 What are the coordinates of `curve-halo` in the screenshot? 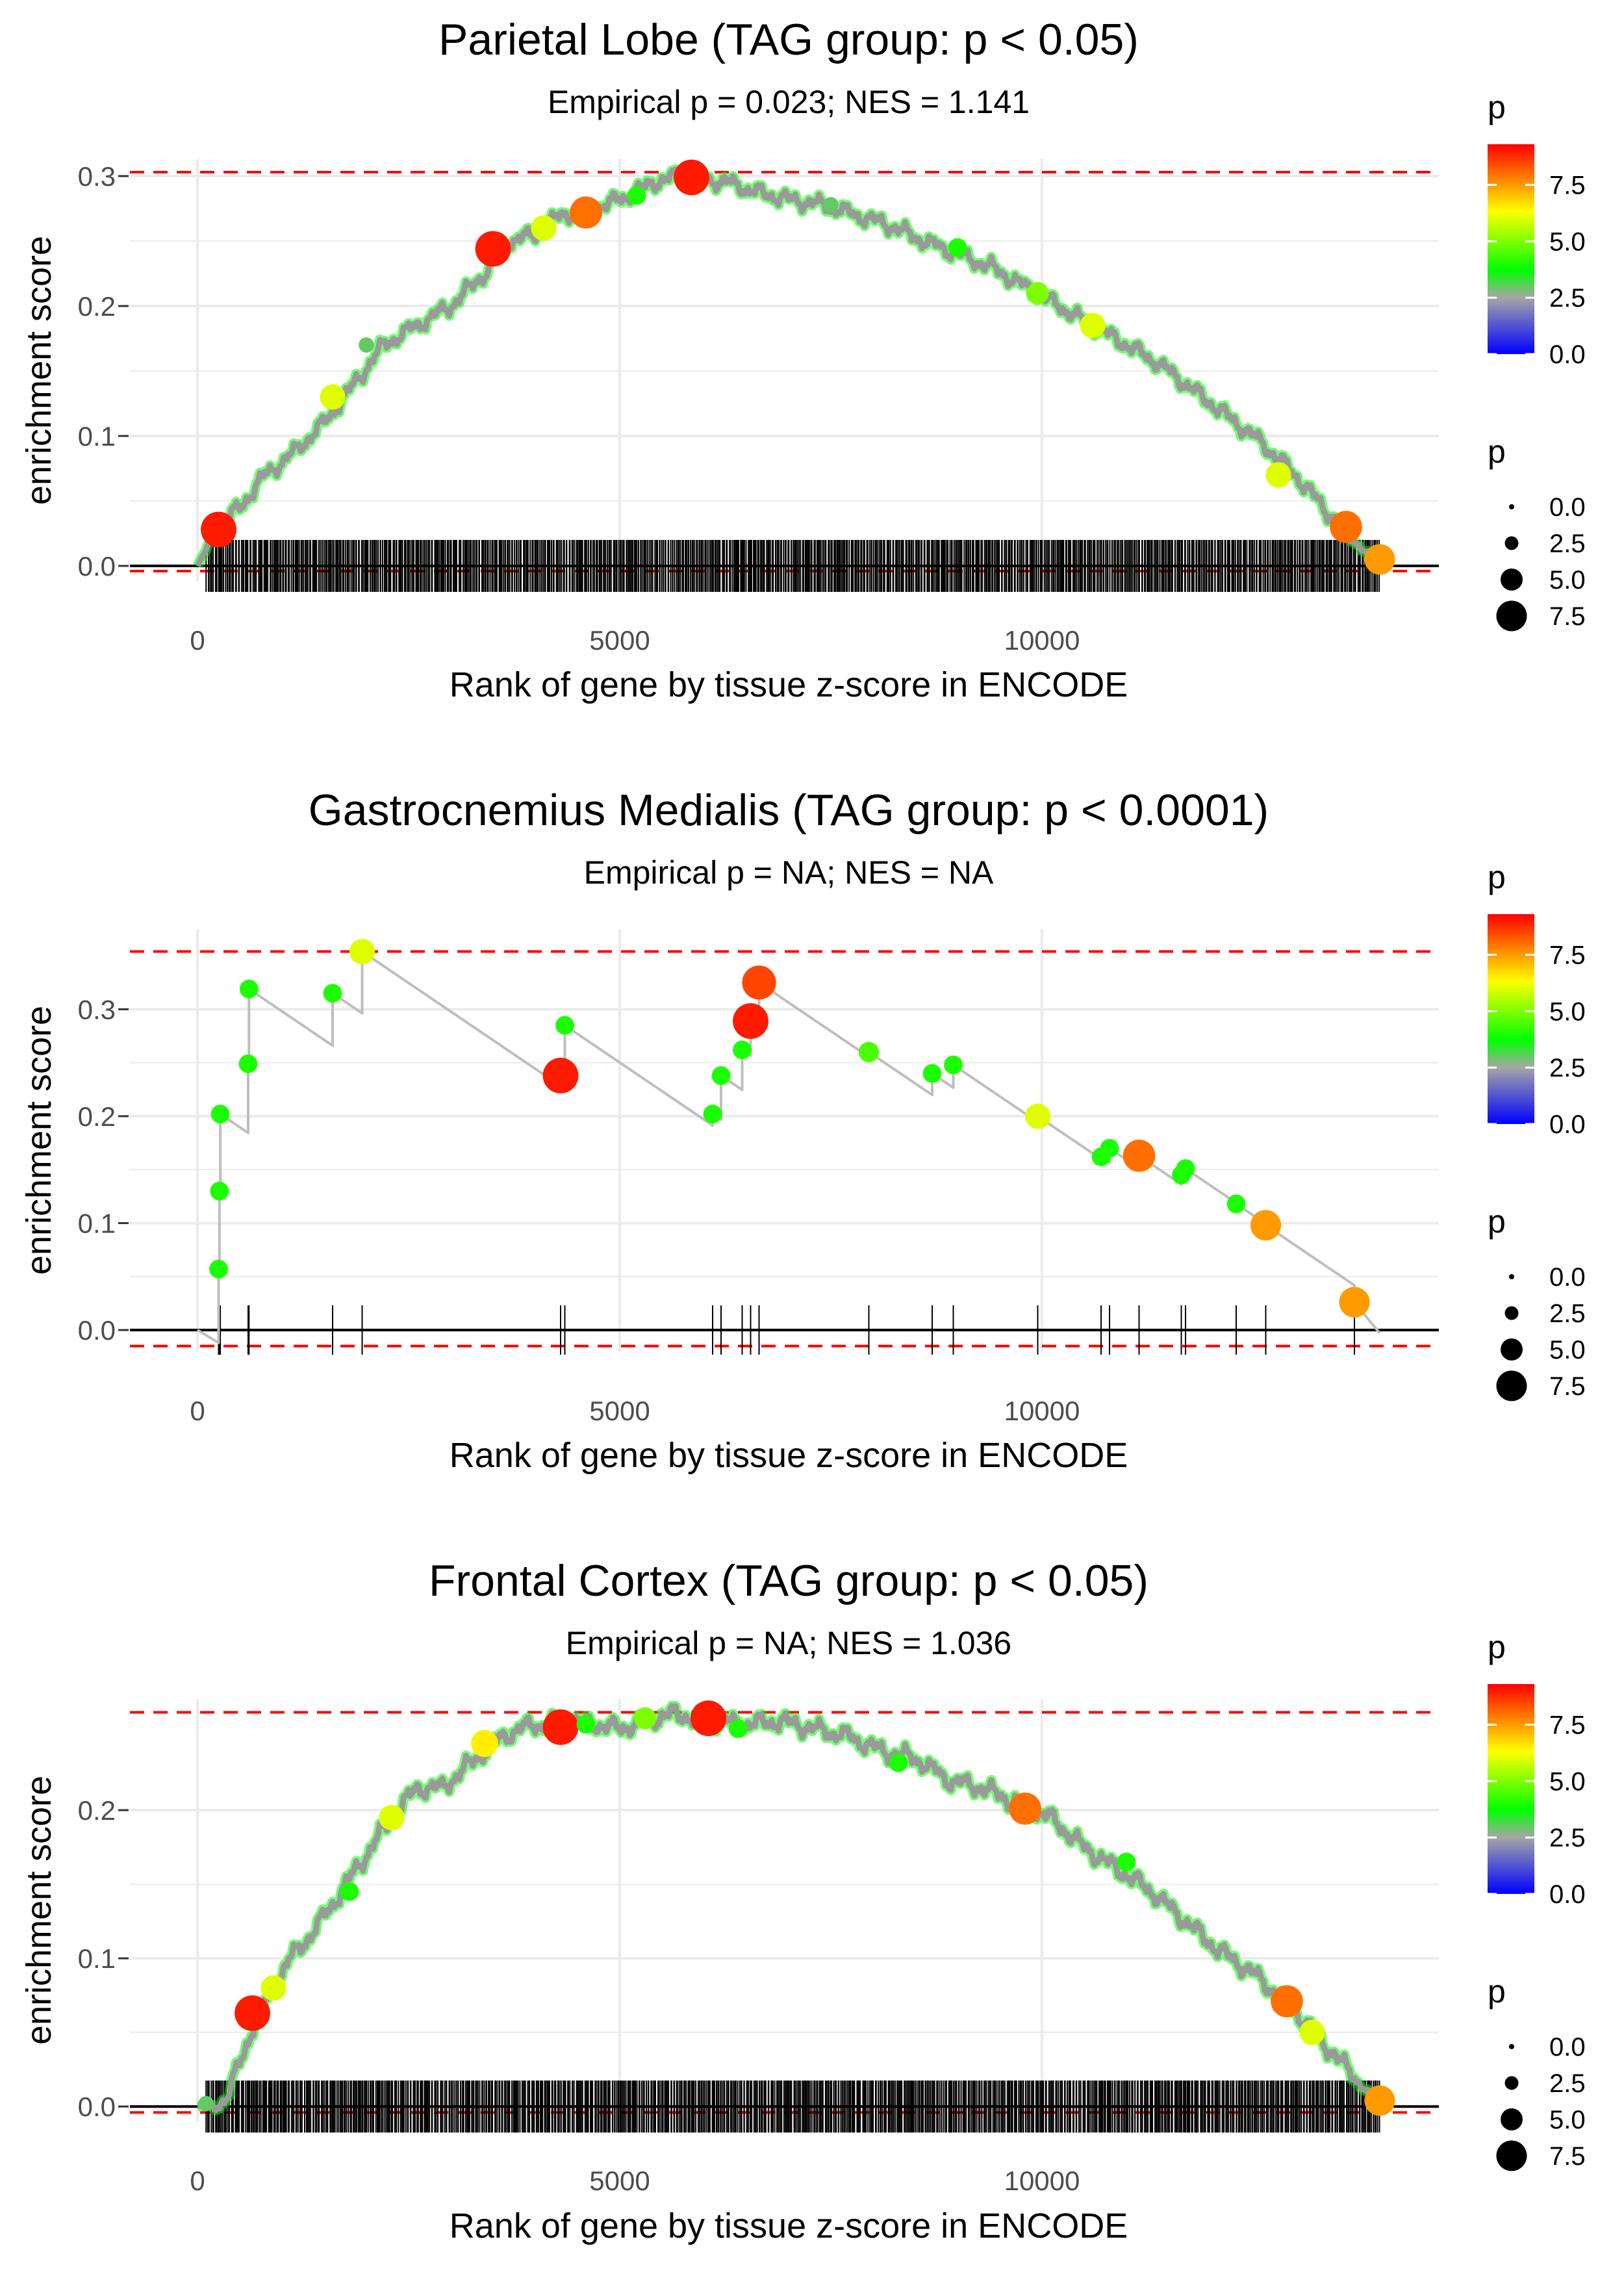 It's located at (788, 367).